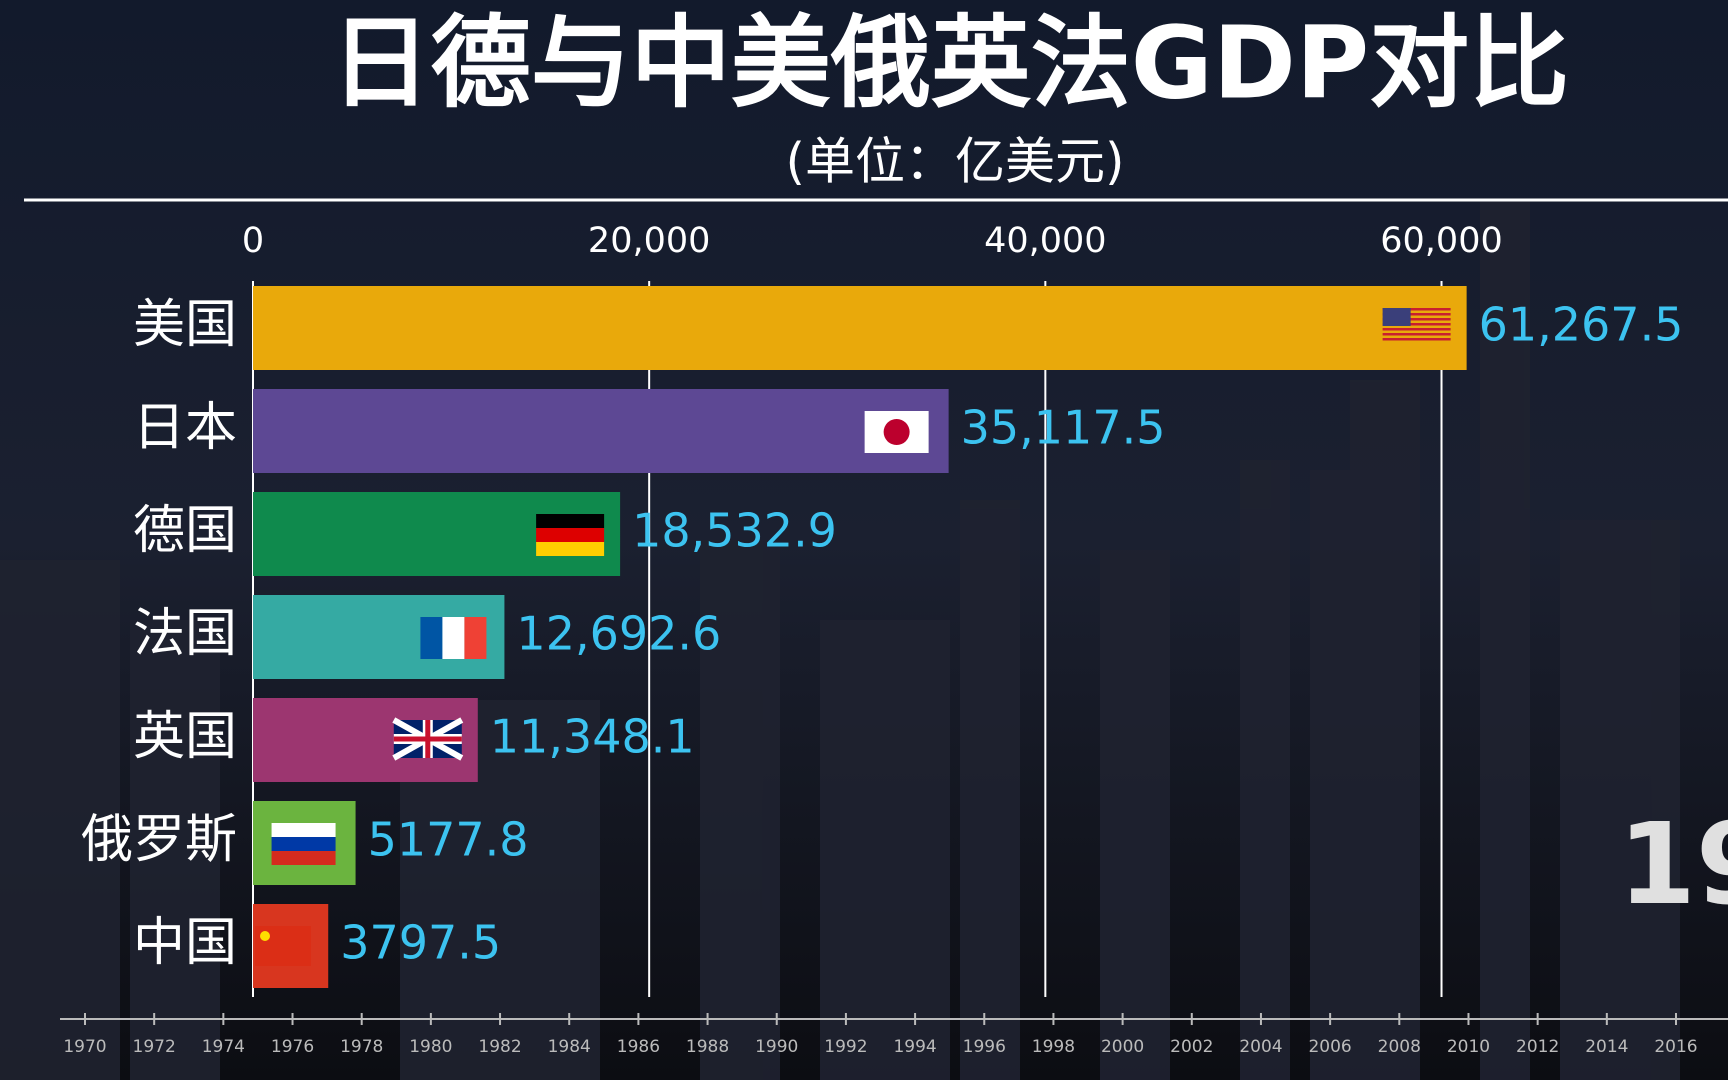 This screenshot has width=1728, height=1080. What do you see at coordinates (1537, 1047) in the screenshot?
I see `timeline-label: 2012` at bounding box center [1537, 1047].